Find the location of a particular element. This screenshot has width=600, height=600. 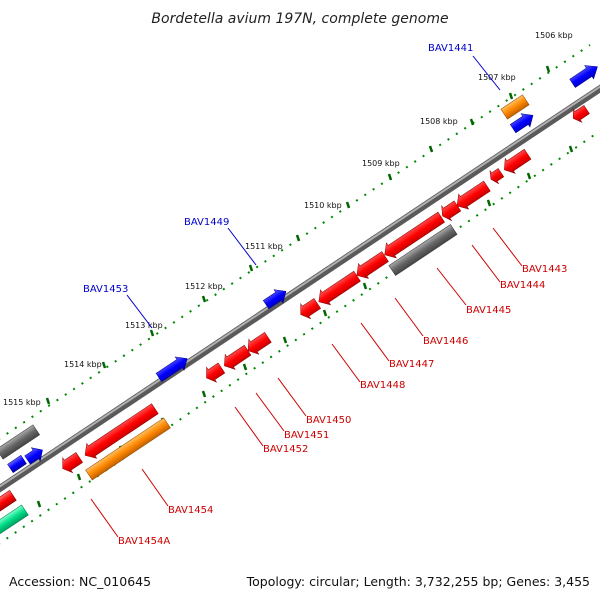

kbp-label: 1507 kbp is located at coordinates (497, 77).